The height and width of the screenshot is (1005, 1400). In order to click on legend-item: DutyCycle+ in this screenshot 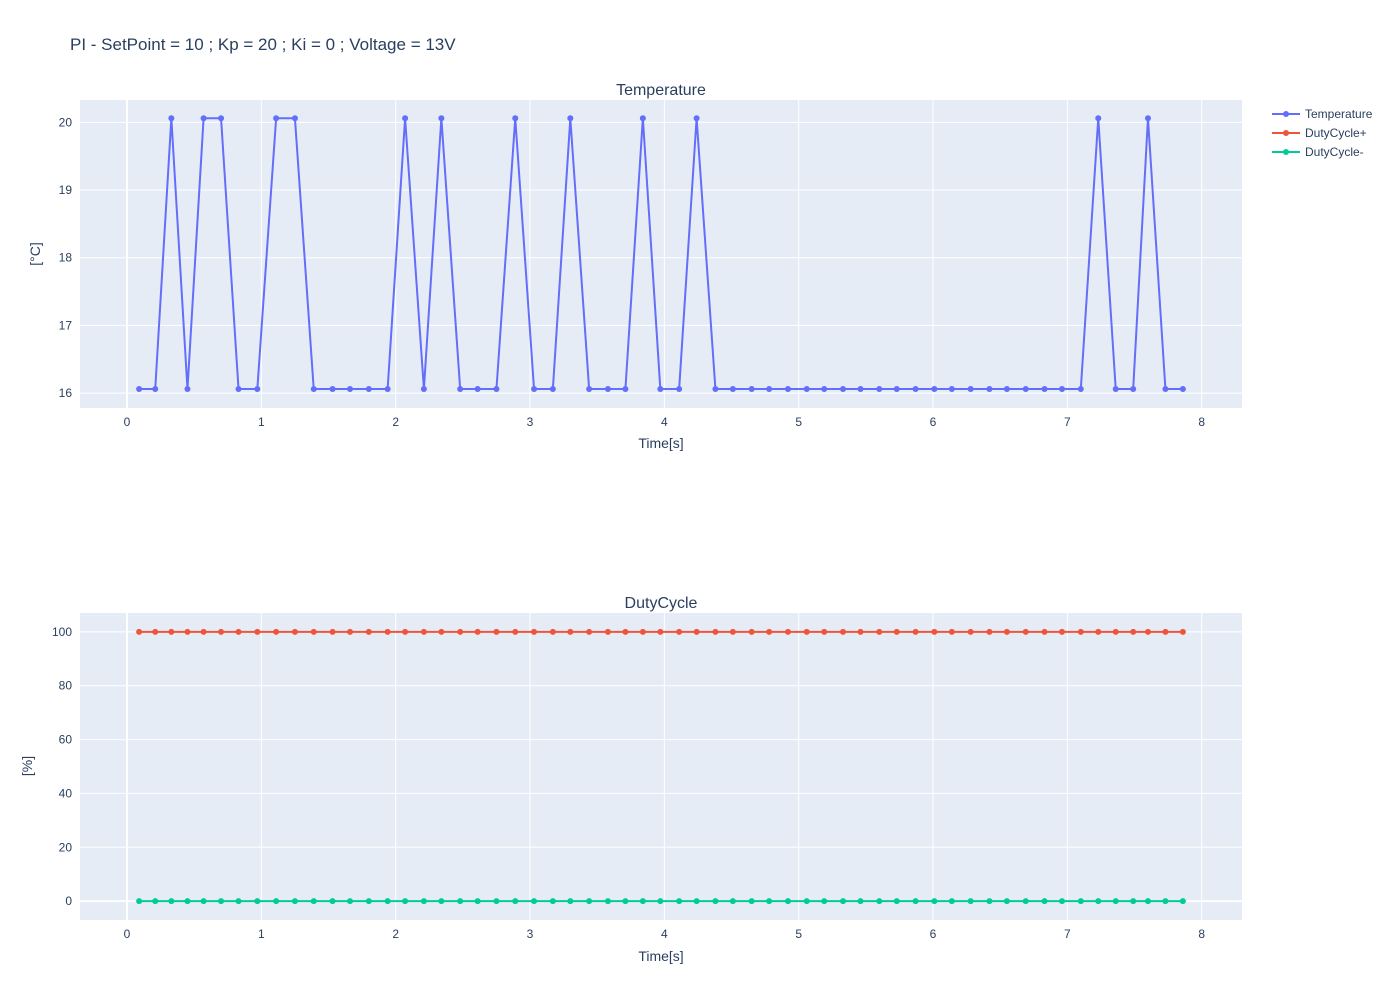, I will do `click(1319, 133)`.